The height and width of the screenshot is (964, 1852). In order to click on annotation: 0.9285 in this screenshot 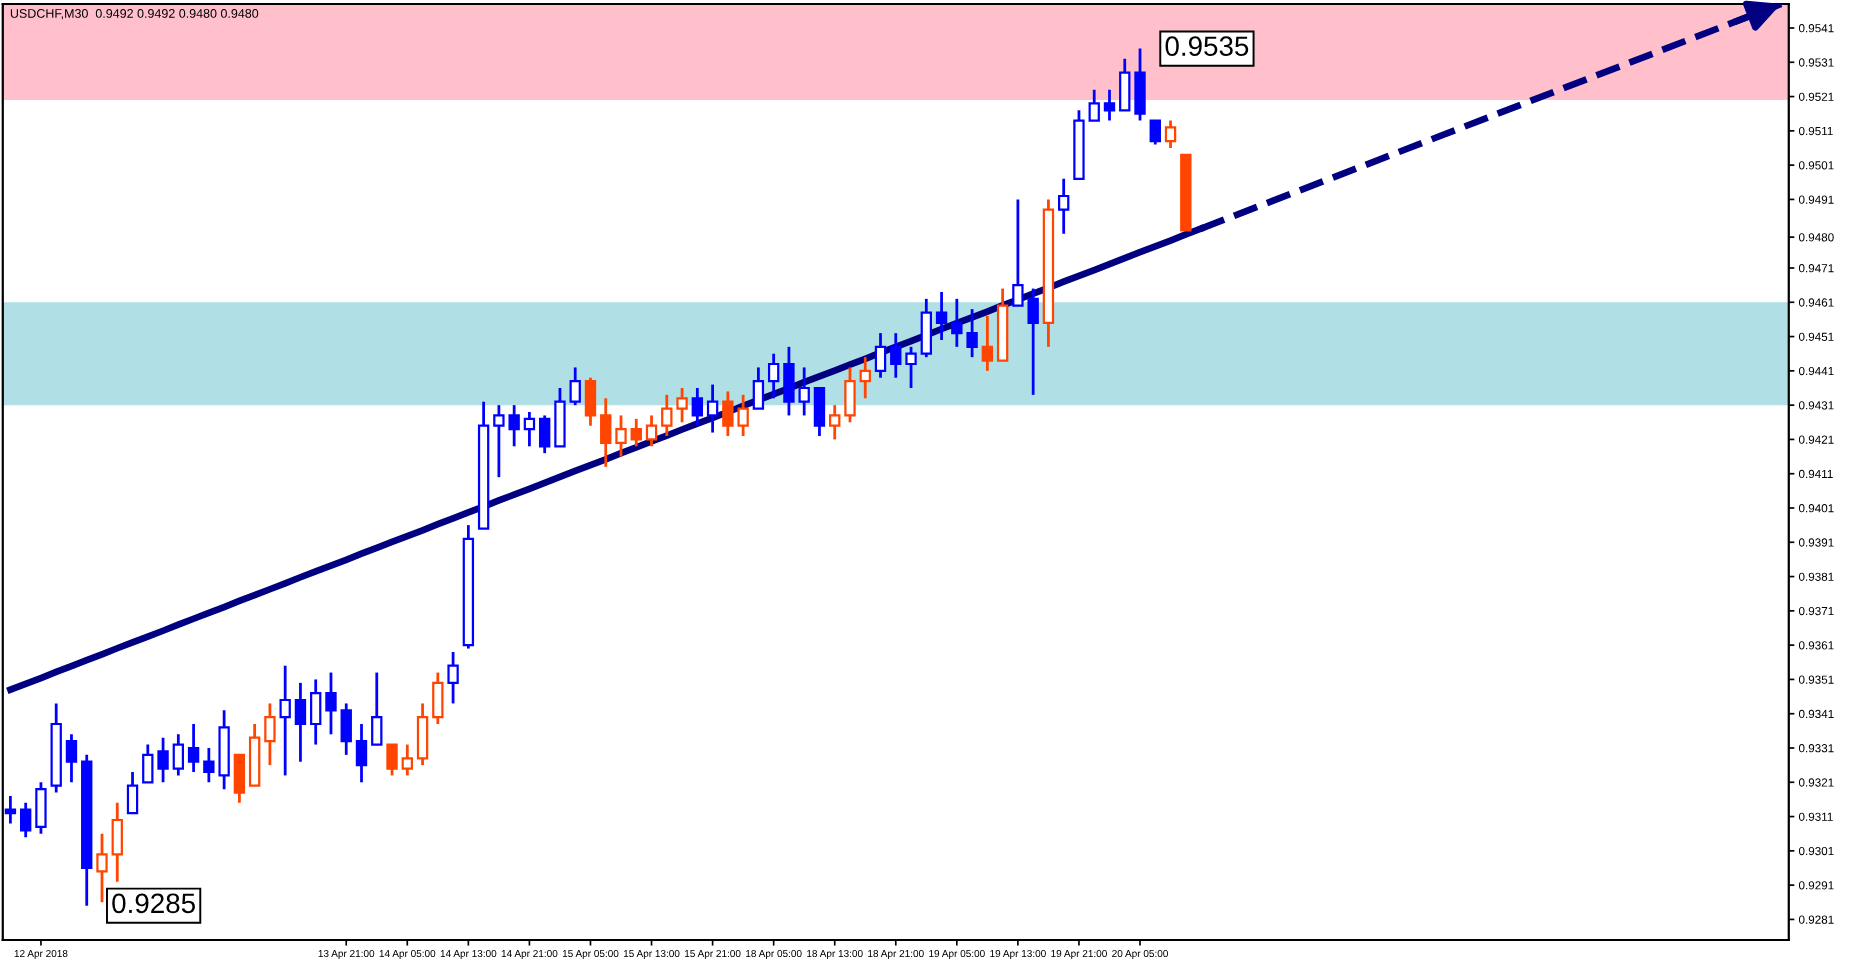, I will do `click(153, 903)`.